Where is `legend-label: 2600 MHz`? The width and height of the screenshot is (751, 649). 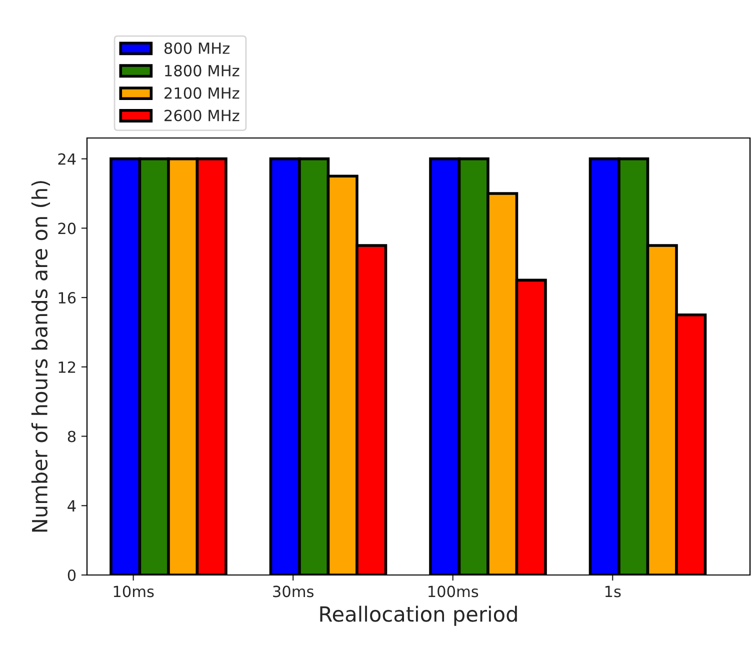 legend-label: 2600 MHz is located at coordinates (202, 116).